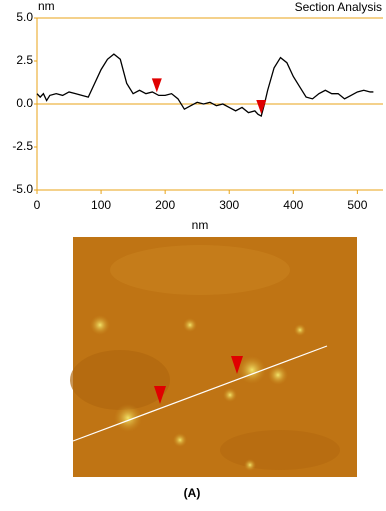 The width and height of the screenshot is (386, 511). I want to click on data-line, so click(205, 85).